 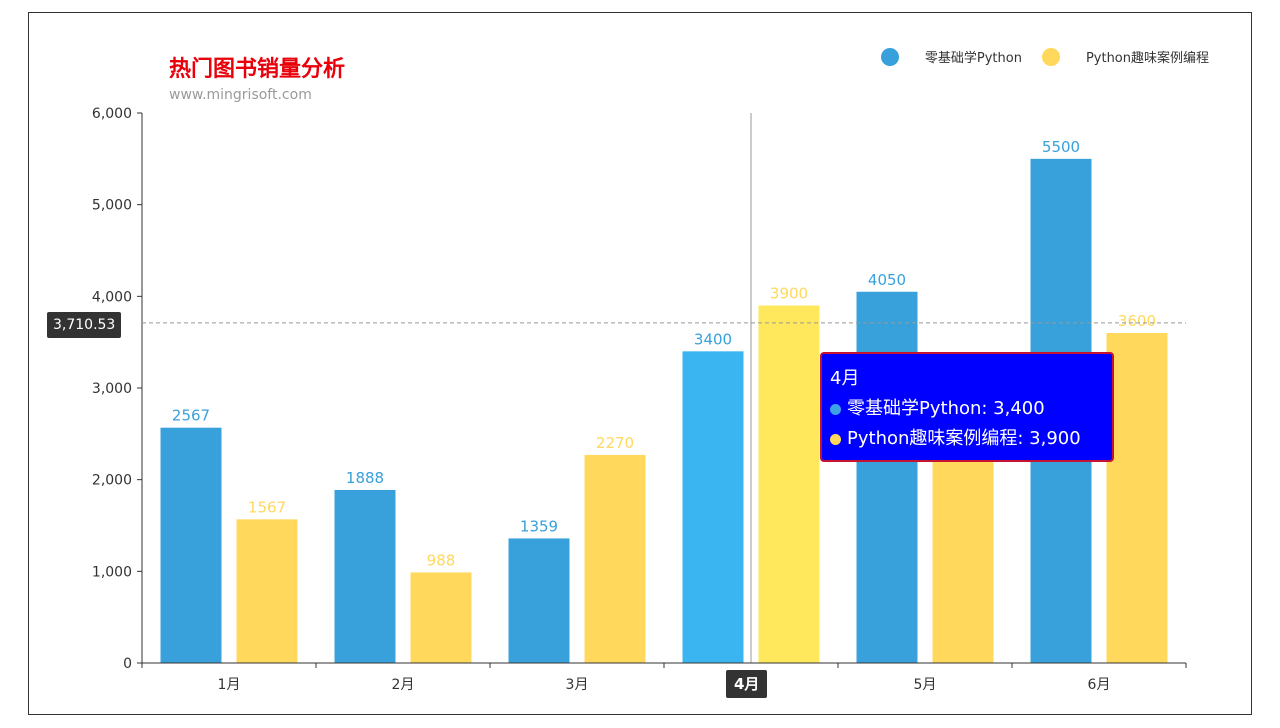 I want to click on legend-label-series-1: 零基础学Python, so click(x=973, y=58).